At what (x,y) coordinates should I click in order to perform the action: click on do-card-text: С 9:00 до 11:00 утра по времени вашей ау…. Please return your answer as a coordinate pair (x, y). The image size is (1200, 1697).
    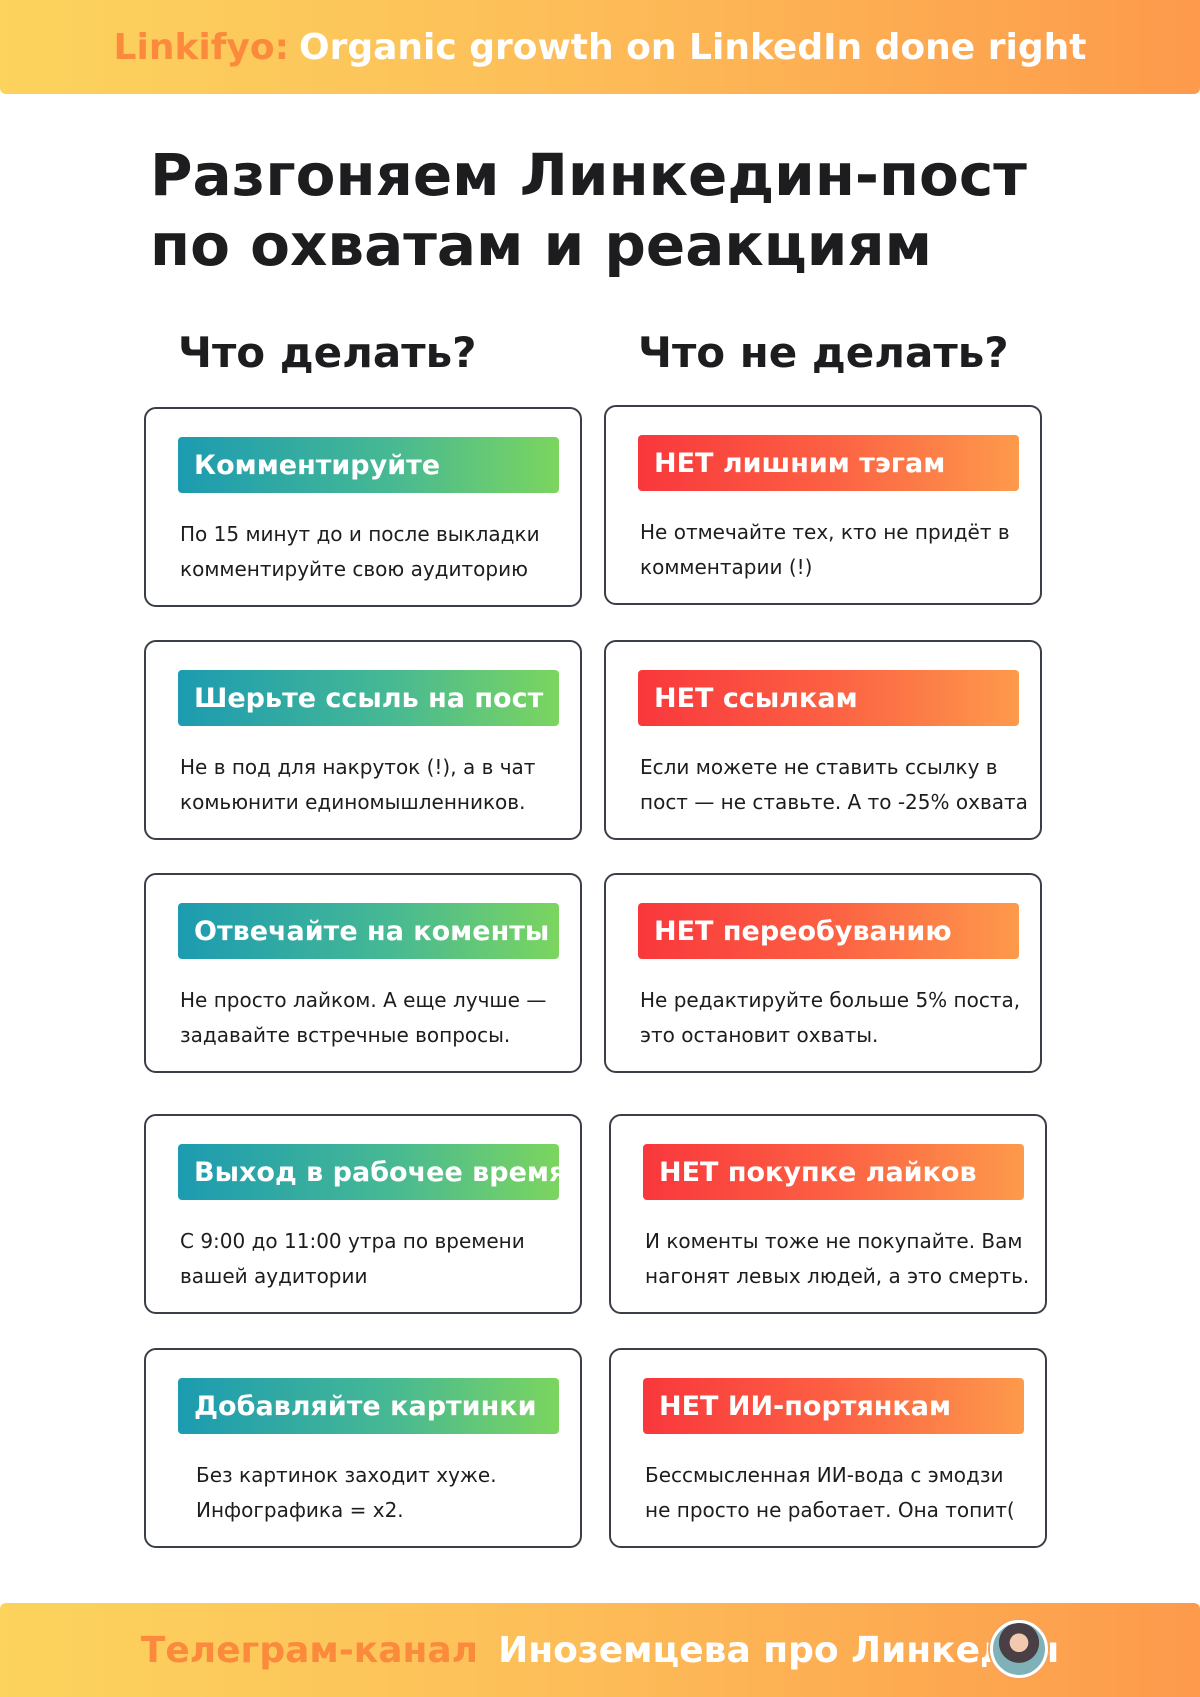
    Looking at the image, I should click on (375, 1259).